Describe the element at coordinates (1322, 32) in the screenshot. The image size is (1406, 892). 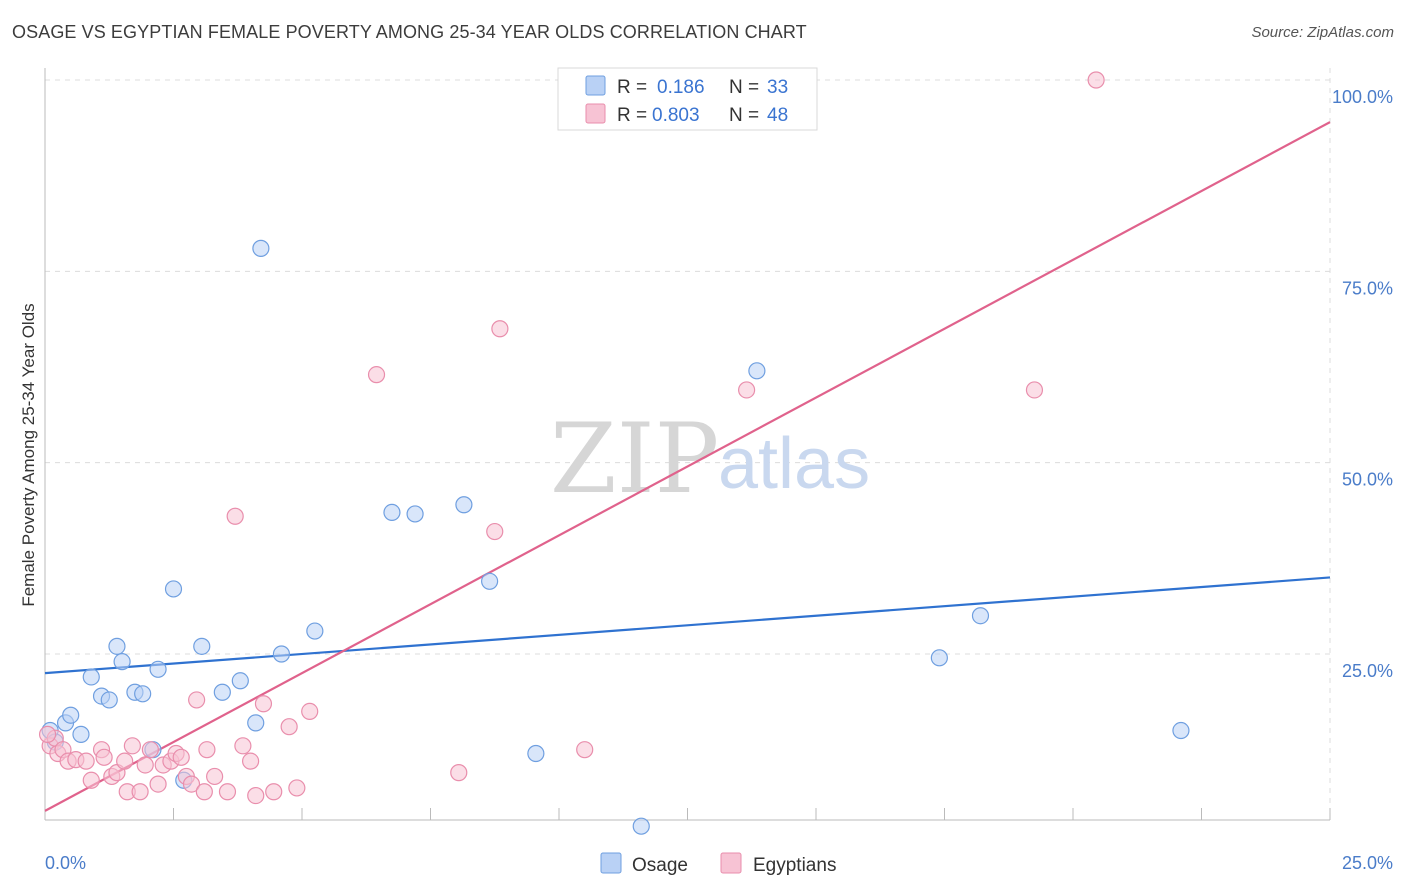
I see `chart-source: Source: ZipAtlas.com` at that location.